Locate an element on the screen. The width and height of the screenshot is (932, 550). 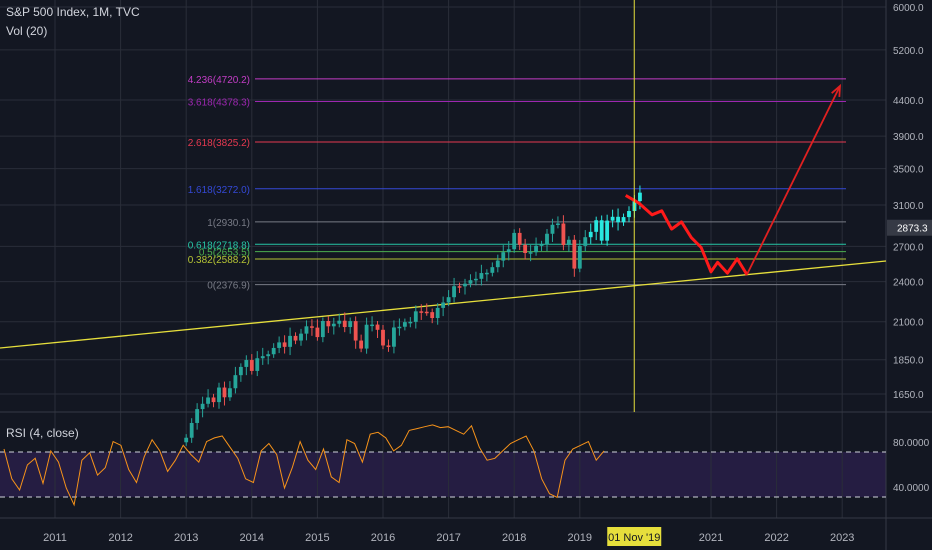
price-axis-label: 5200.0 is located at coordinates (908, 51).